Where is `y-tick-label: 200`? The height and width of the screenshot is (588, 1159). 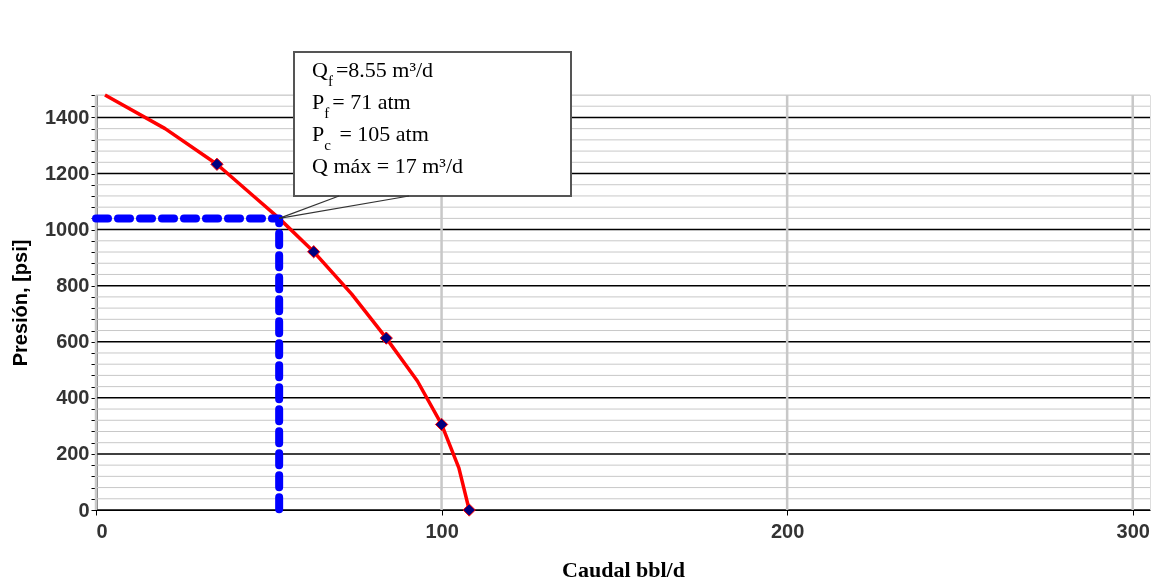 y-tick-label: 200 is located at coordinates (73, 453).